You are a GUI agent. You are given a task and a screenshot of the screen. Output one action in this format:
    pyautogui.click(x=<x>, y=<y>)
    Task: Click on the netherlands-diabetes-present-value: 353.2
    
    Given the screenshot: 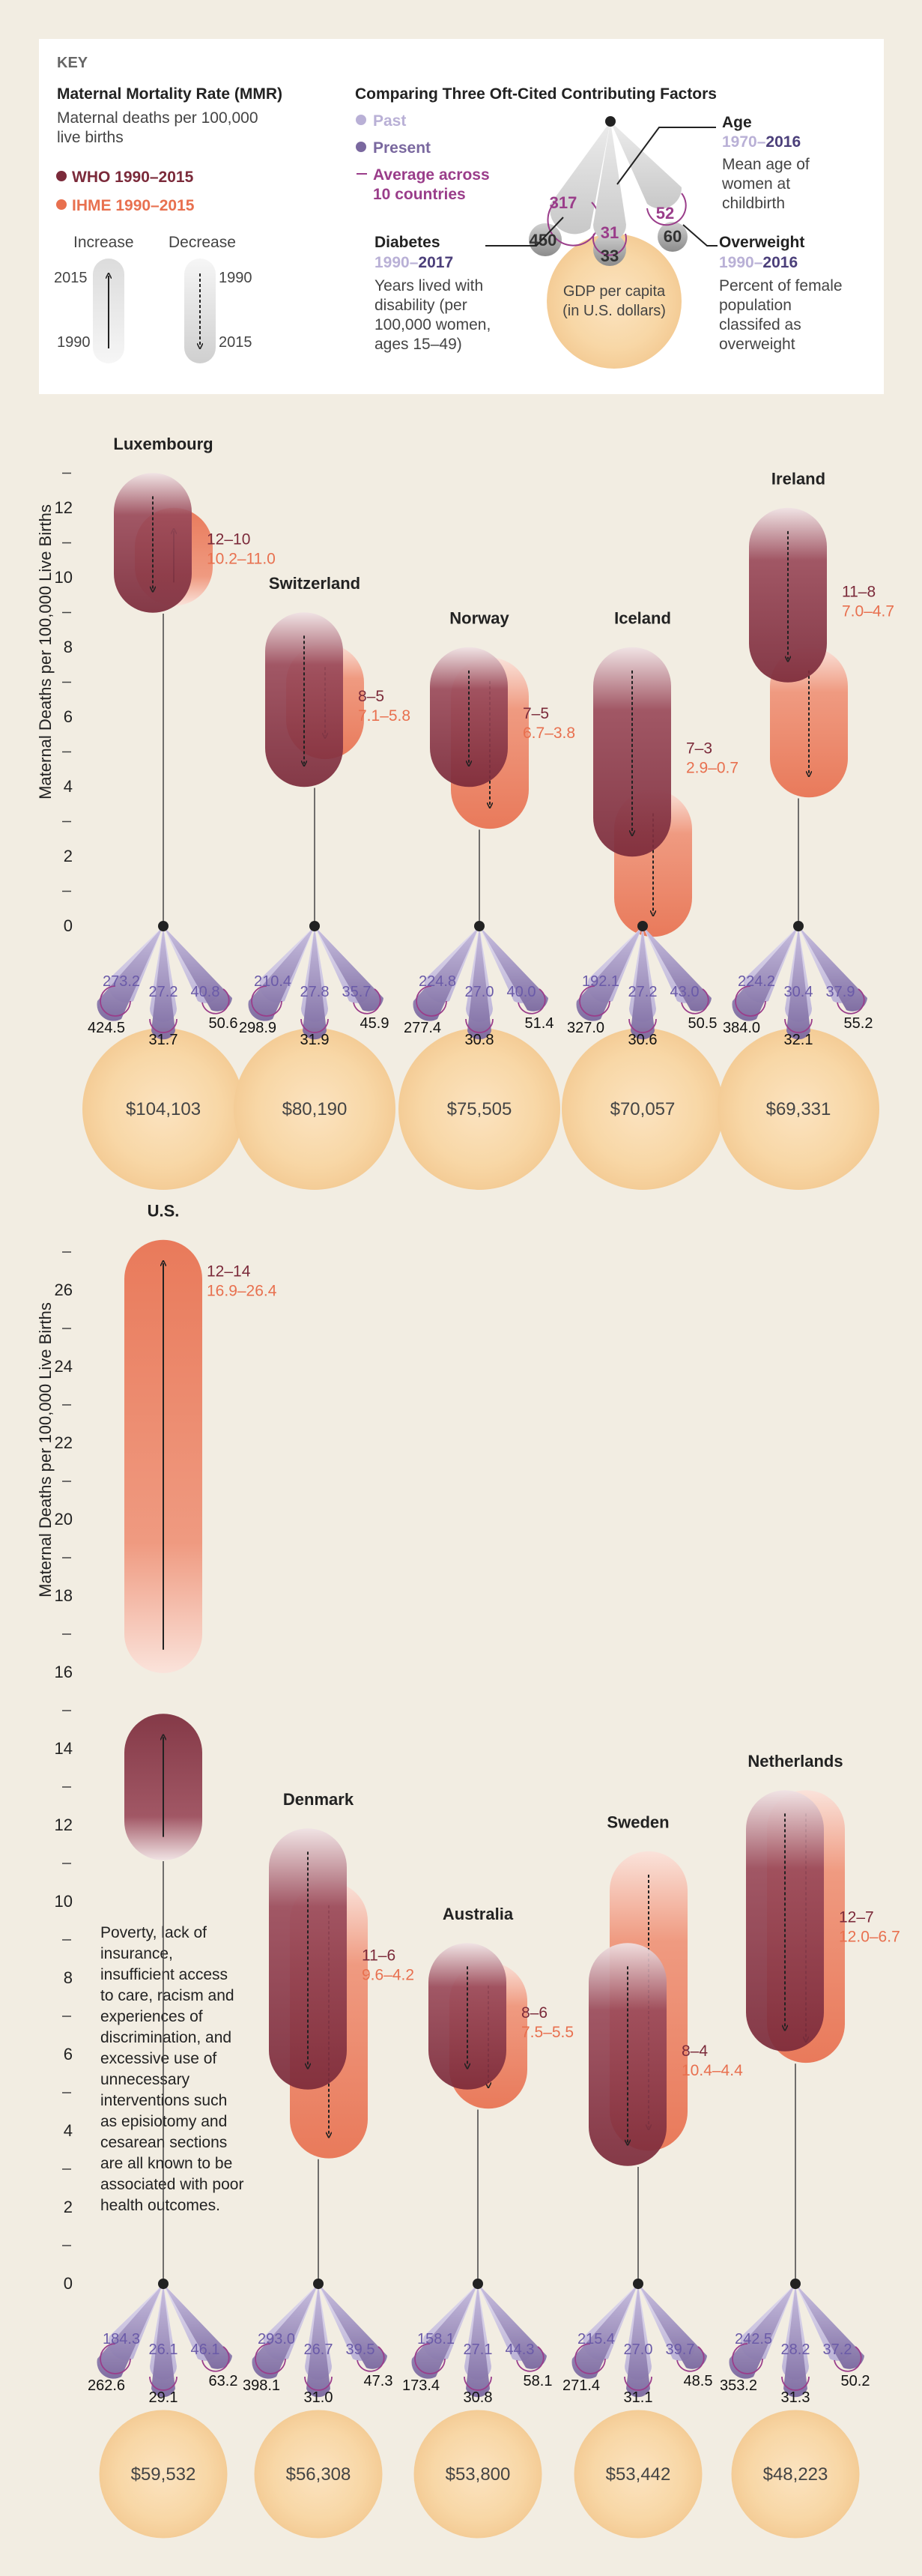 What is the action you would take?
    pyautogui.click(x=738, y=2385)
    